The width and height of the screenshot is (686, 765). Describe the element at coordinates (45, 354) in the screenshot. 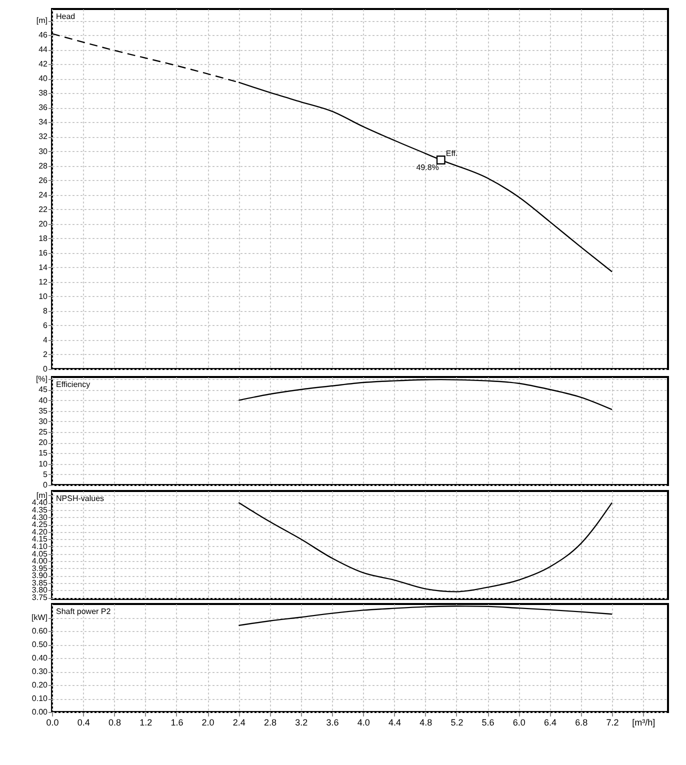

I see `y-tick-label: 2` at that location.